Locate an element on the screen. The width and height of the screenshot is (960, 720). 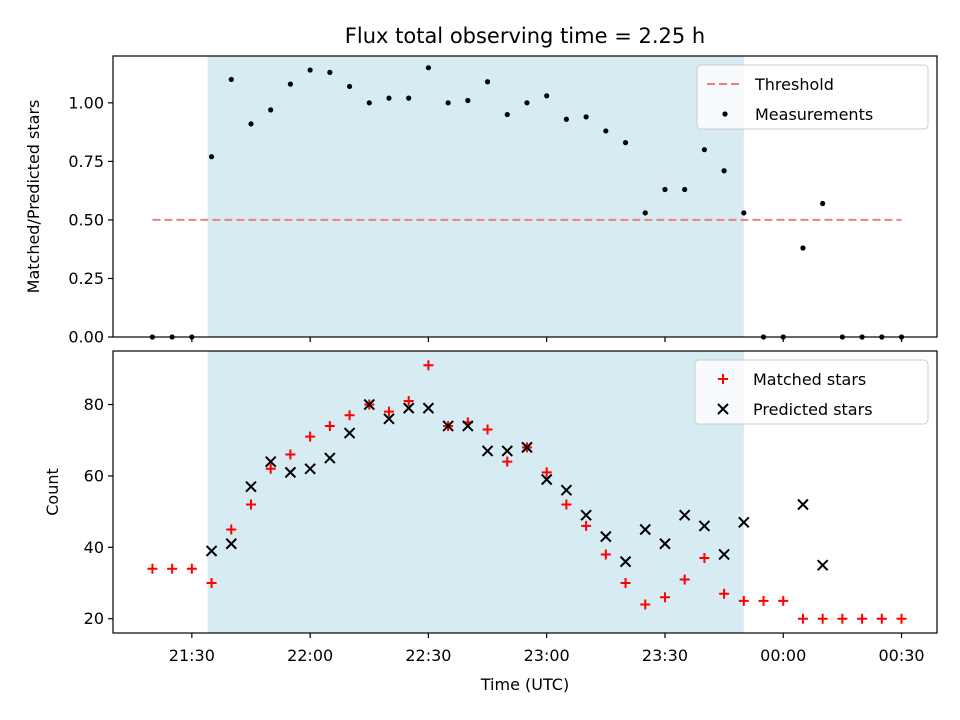
x-tick-label: 00:30 is located at coordinates (901, 655).